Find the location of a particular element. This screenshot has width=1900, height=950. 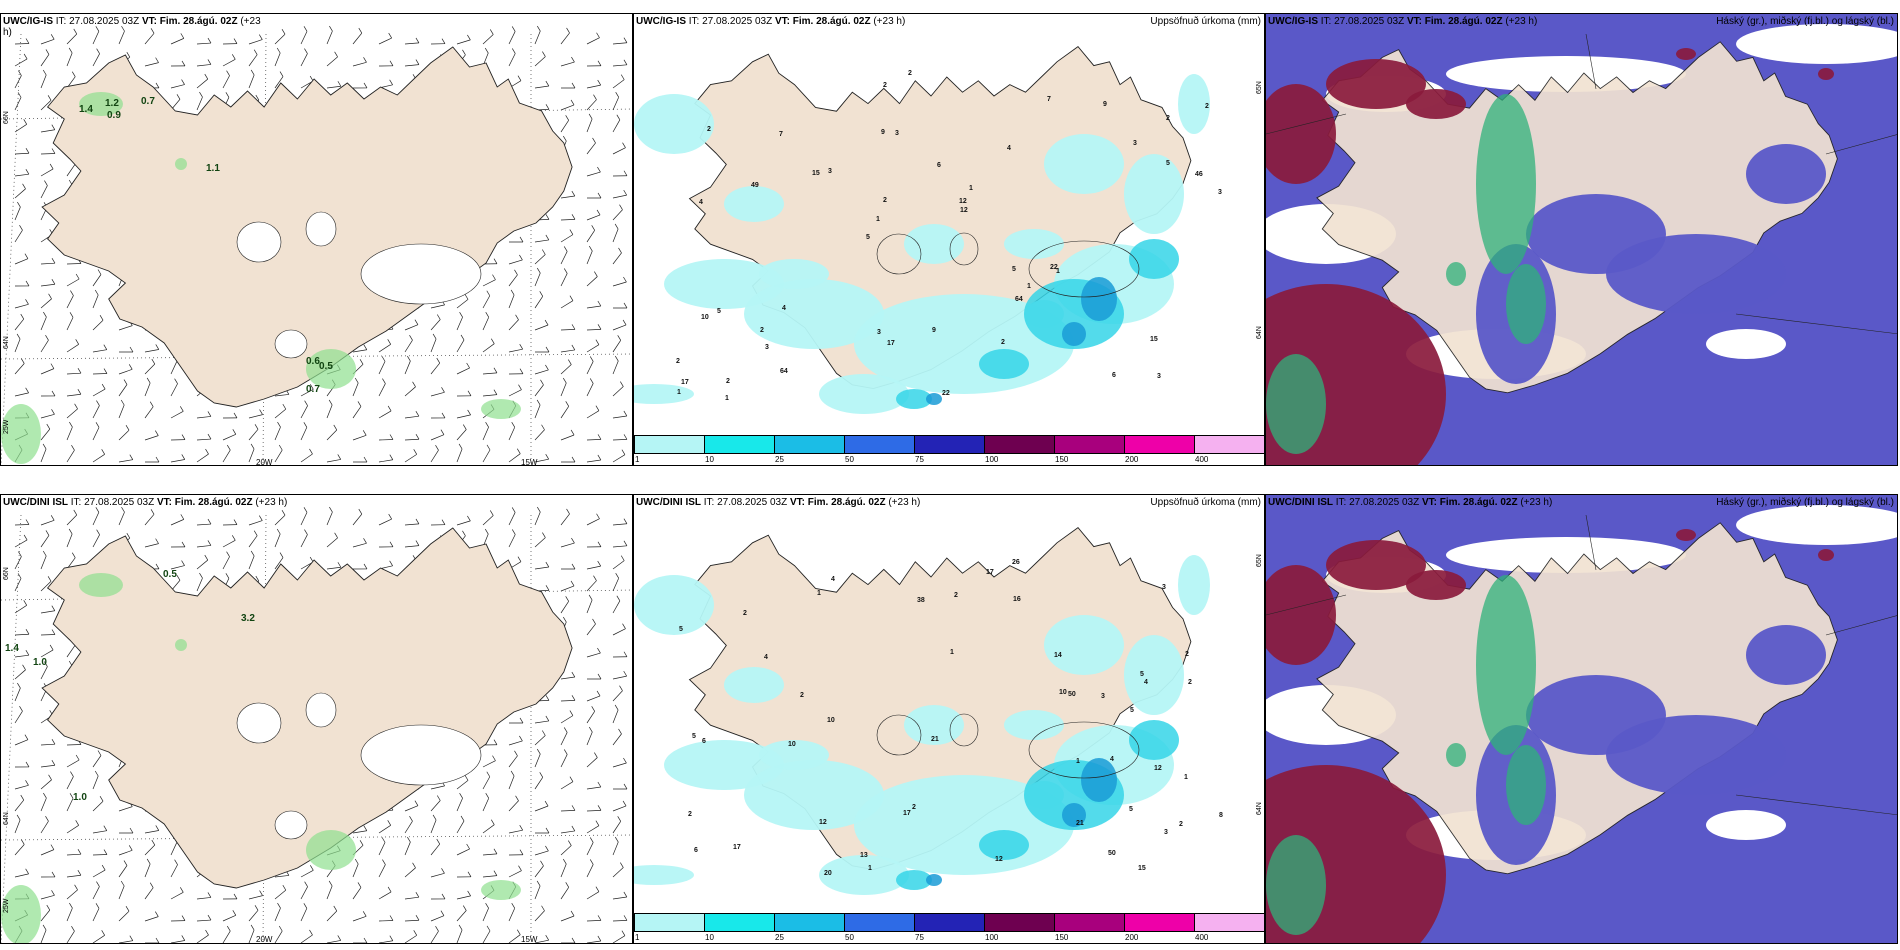

colorbar-tick-label: 10 is located at coordinates (709, 459).